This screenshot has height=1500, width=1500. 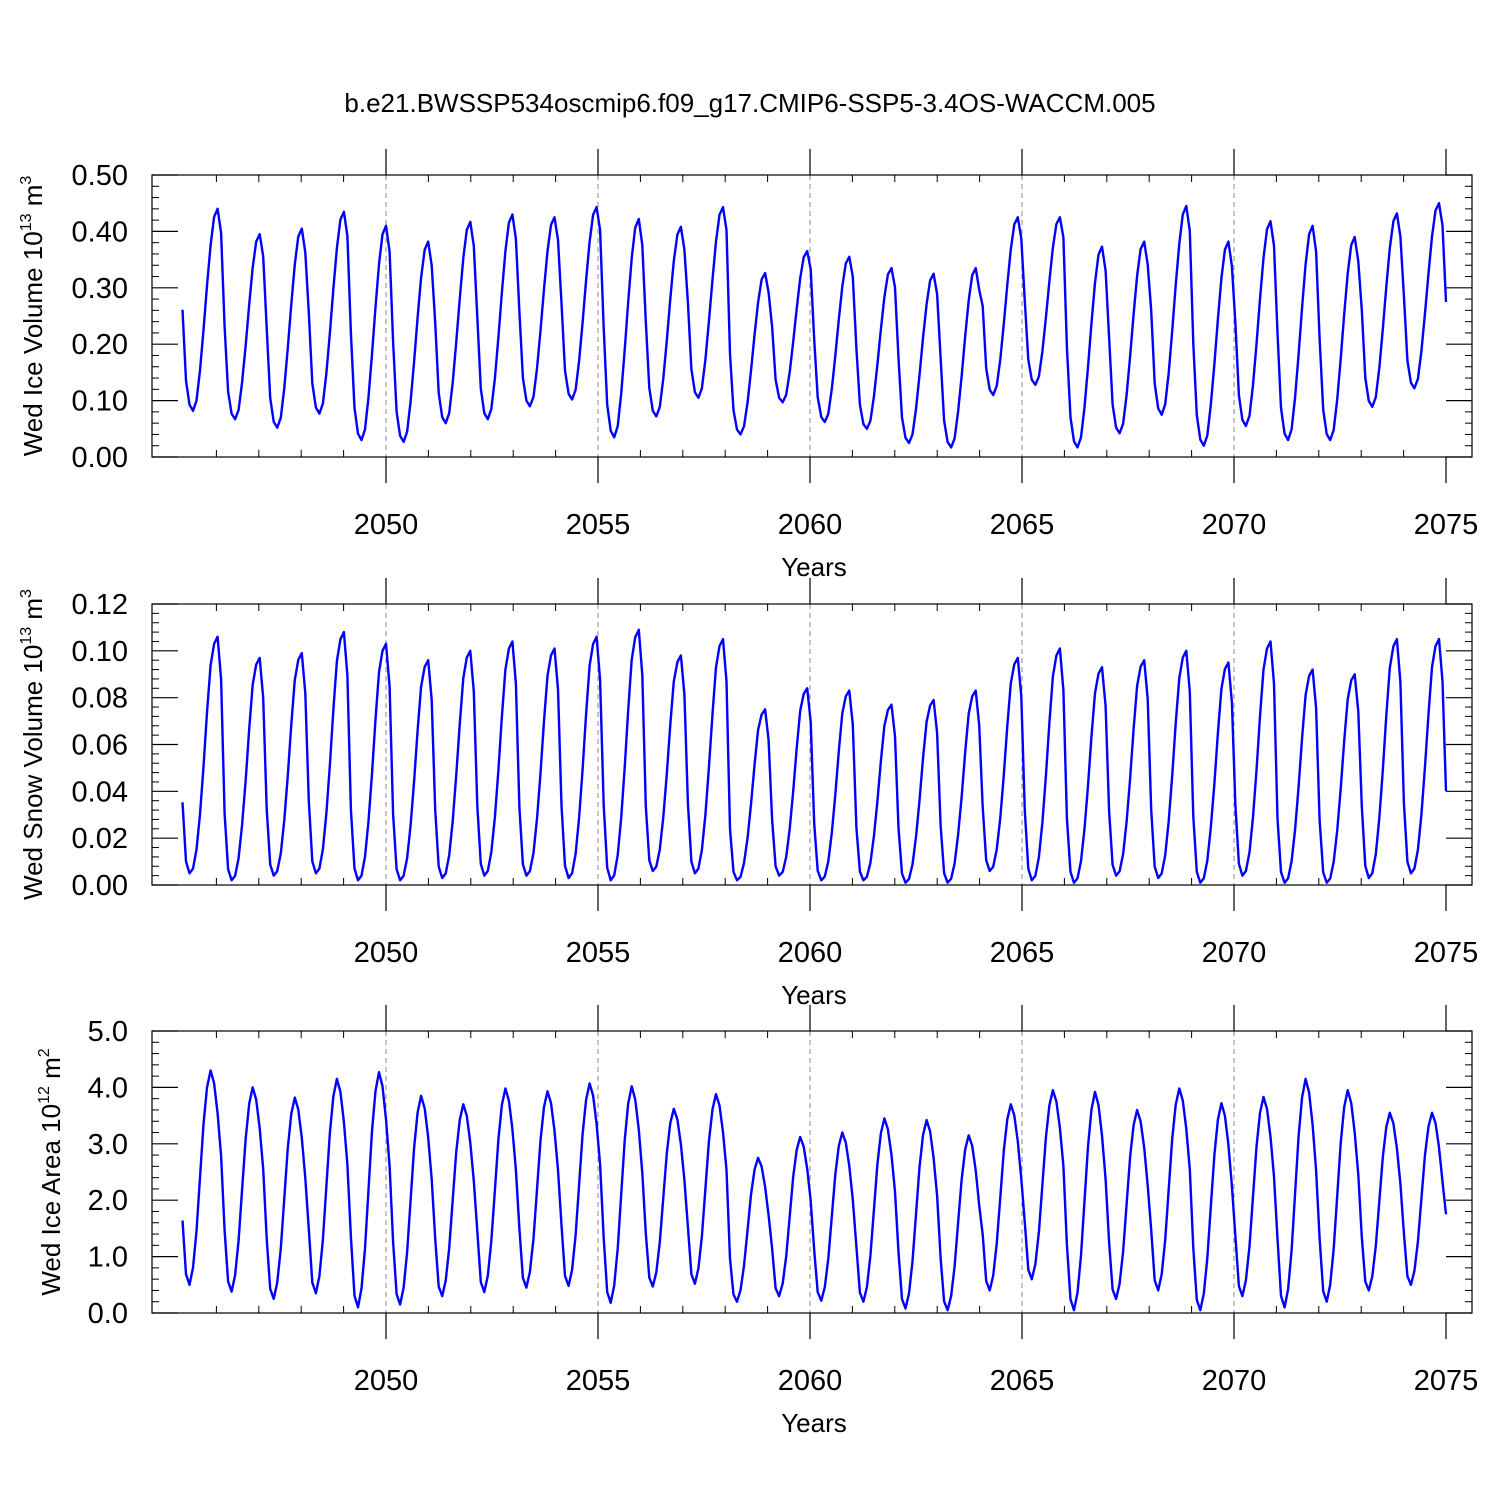 What do you see at coordinates (814, 325) in the screenshot?
I see `series-line-ice-volume` at bounding box center [814, 325].